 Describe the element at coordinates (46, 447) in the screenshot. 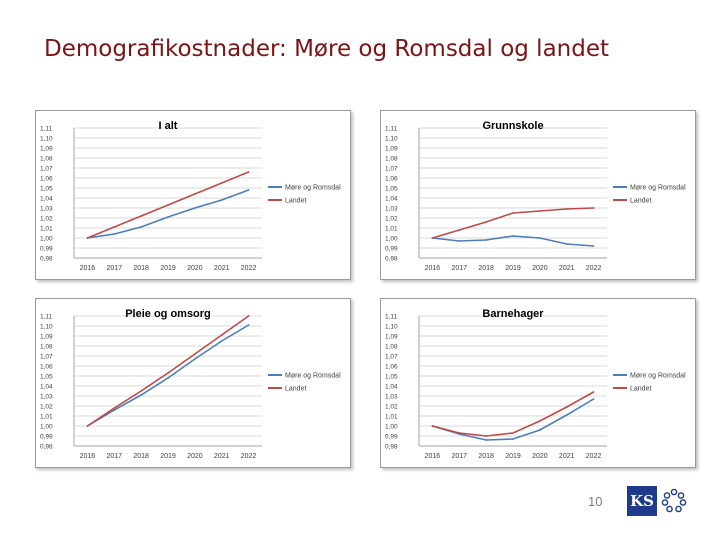

I see `y-tick-label: 0,98` at that location.